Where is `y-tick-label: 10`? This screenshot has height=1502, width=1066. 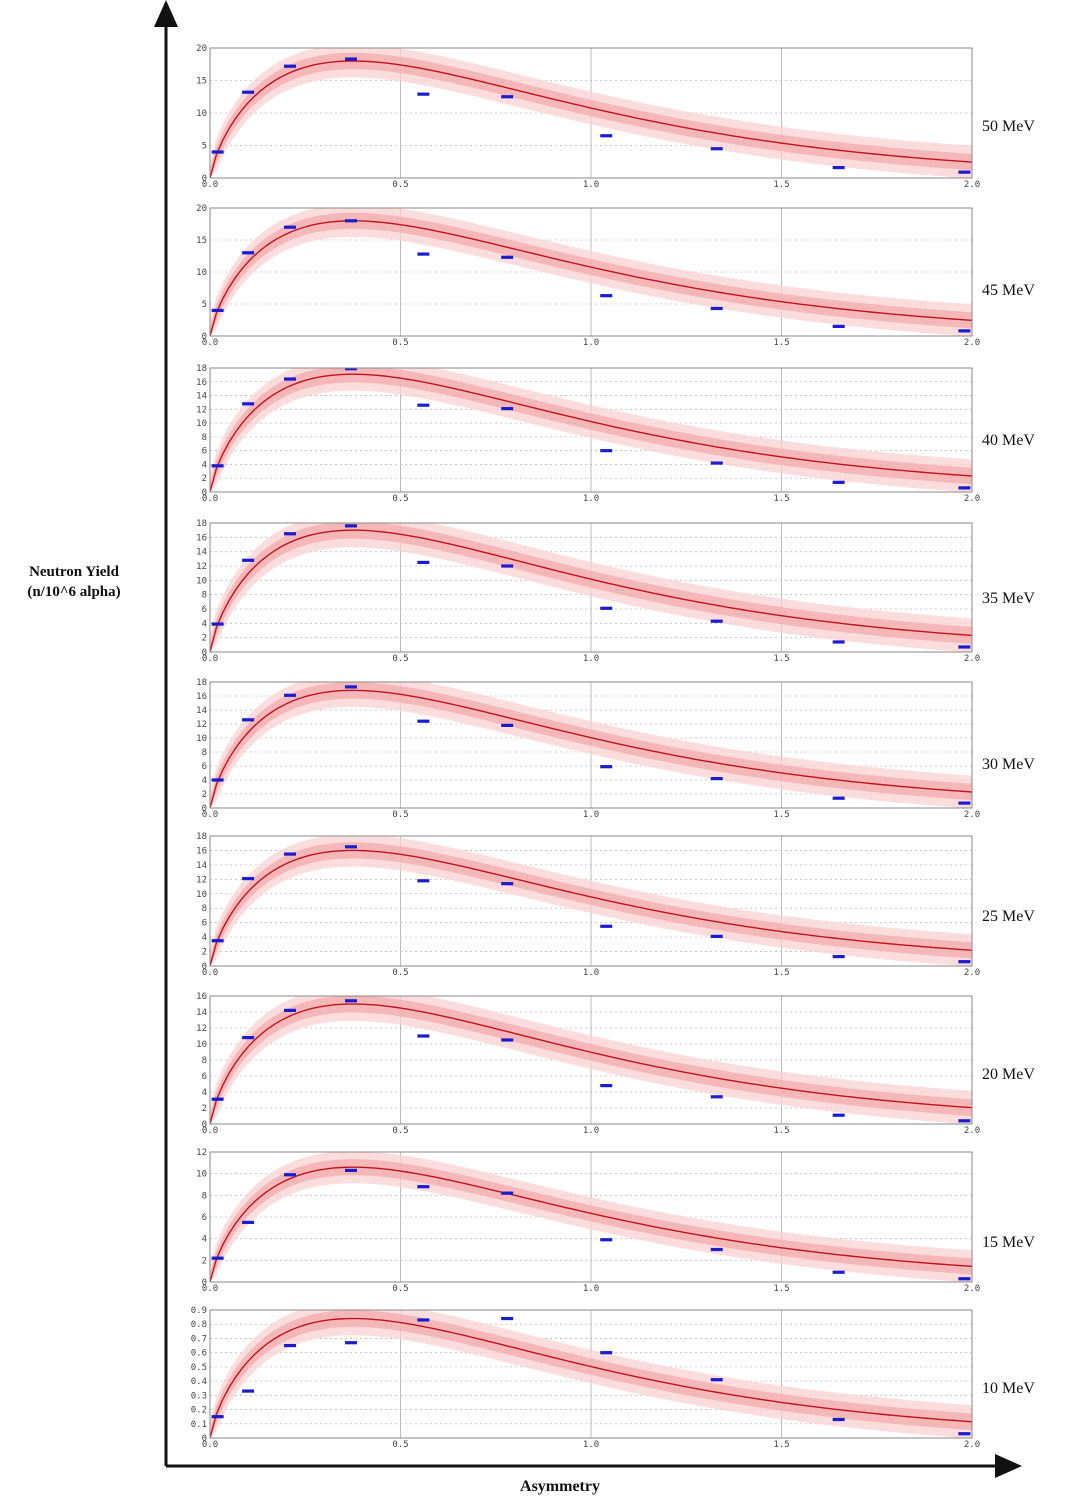
y-tick-label: 10 is located at coordinates (201, 581).